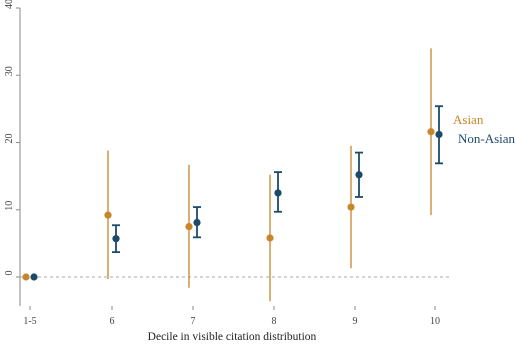 The width and height of the screenshot is (516, 350). Describe the element at coordinates (232, 337) in the screenshot. I see `x-axis-title: Decile in visible citation distribution` at that location.